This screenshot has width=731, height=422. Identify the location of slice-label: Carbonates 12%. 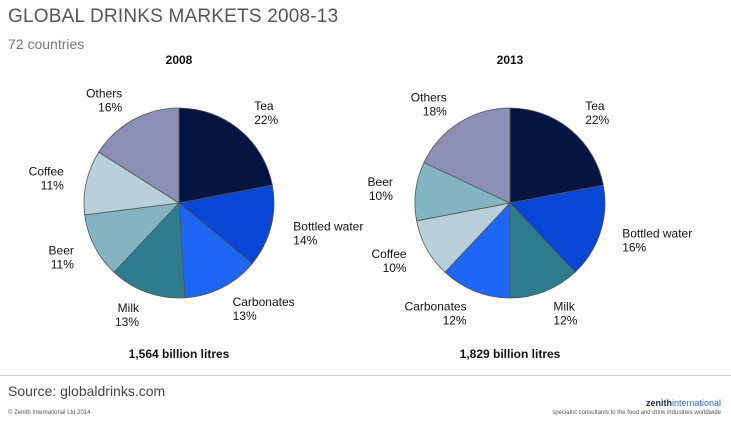
(436, 314).